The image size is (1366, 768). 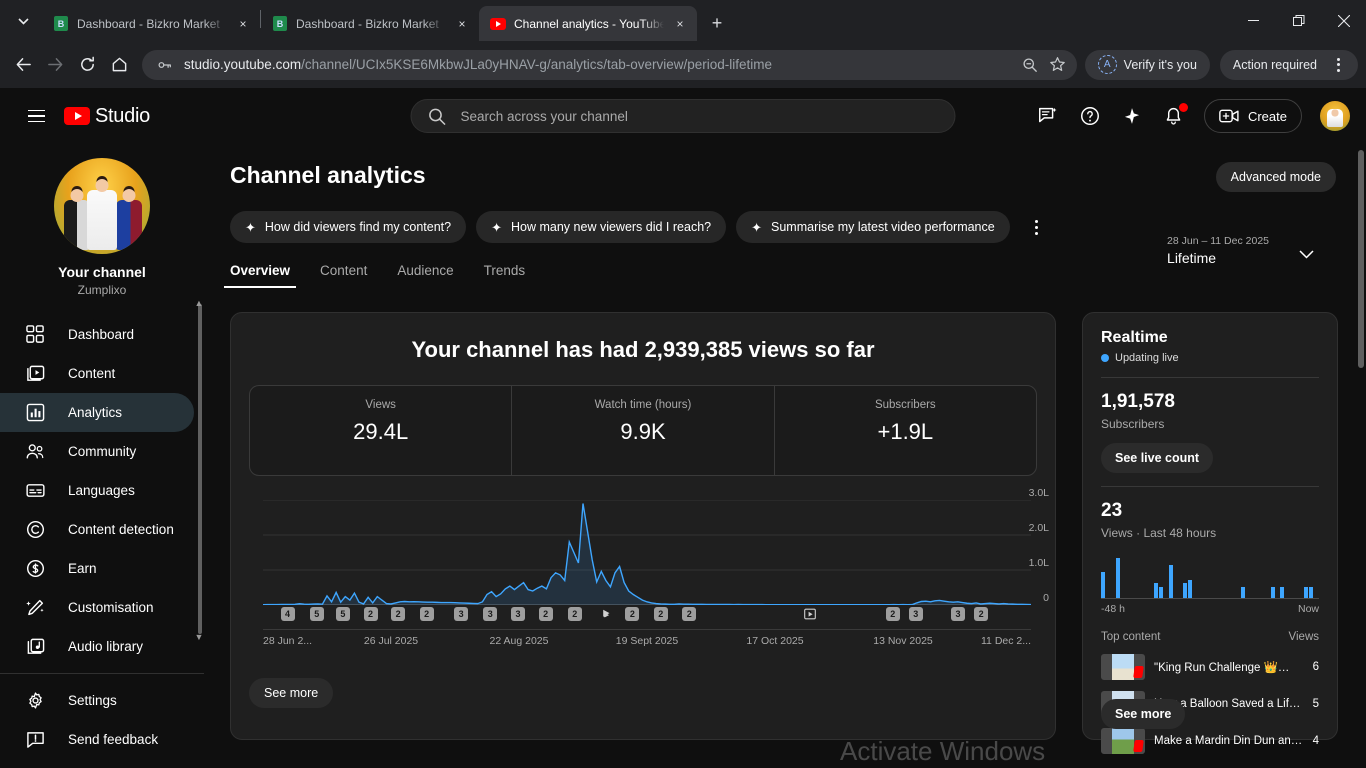 I want to click on notifications-icon, so click(x=1175, y=115).